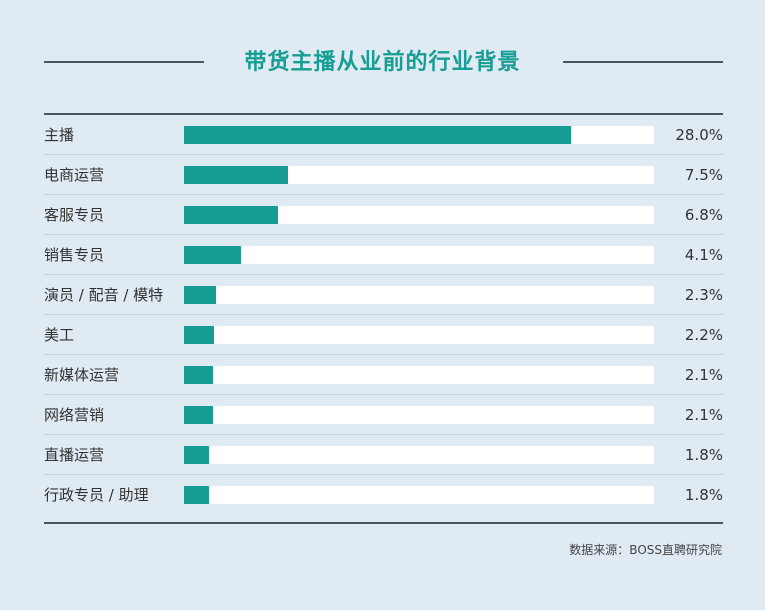 The height and width of the screenshot is (610, 765). What do you see at coordinates (59, 135) in the screenshot?
I see `category-label: 主播` at bounding box center [59, 135].